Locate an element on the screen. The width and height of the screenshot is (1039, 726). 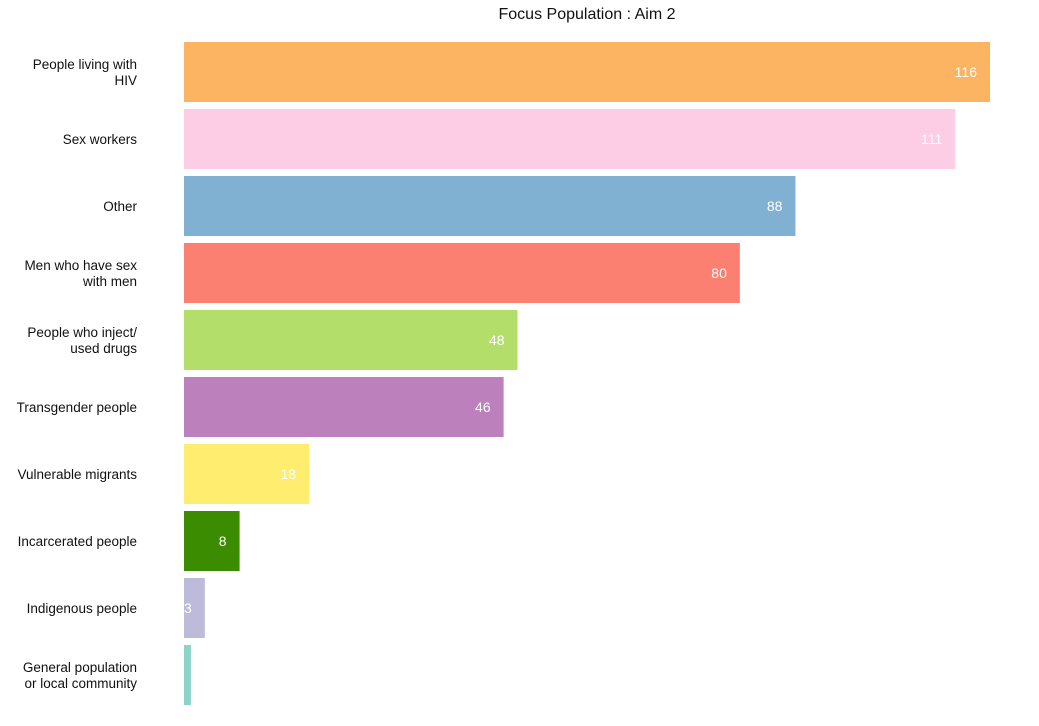
category-label: Indigenous people is located at coordinates (82, 608).